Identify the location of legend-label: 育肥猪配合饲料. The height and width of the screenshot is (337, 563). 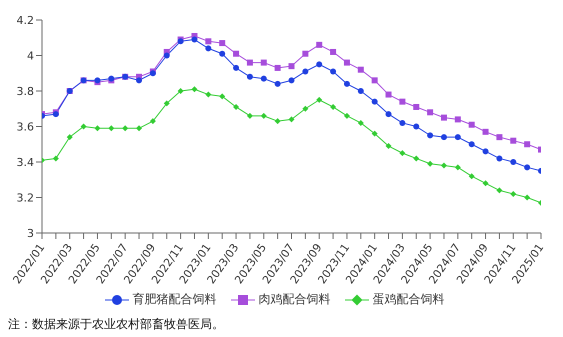
(174, 299).